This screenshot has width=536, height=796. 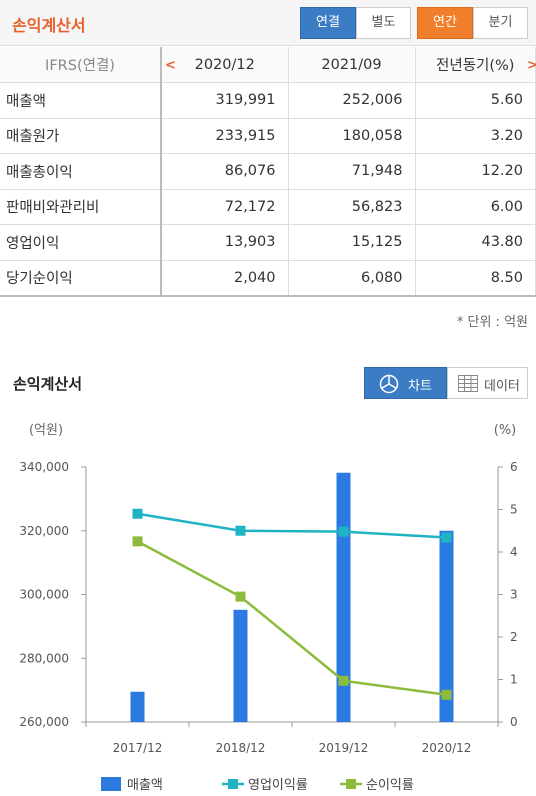 I want to click on table-cell: 43.80, so click(x=475, y=242).